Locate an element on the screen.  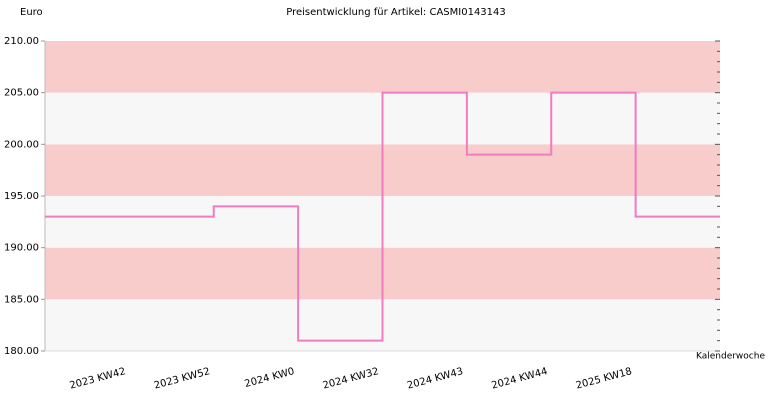
y-axis-label: Euro is located at coordinates (31, 12).